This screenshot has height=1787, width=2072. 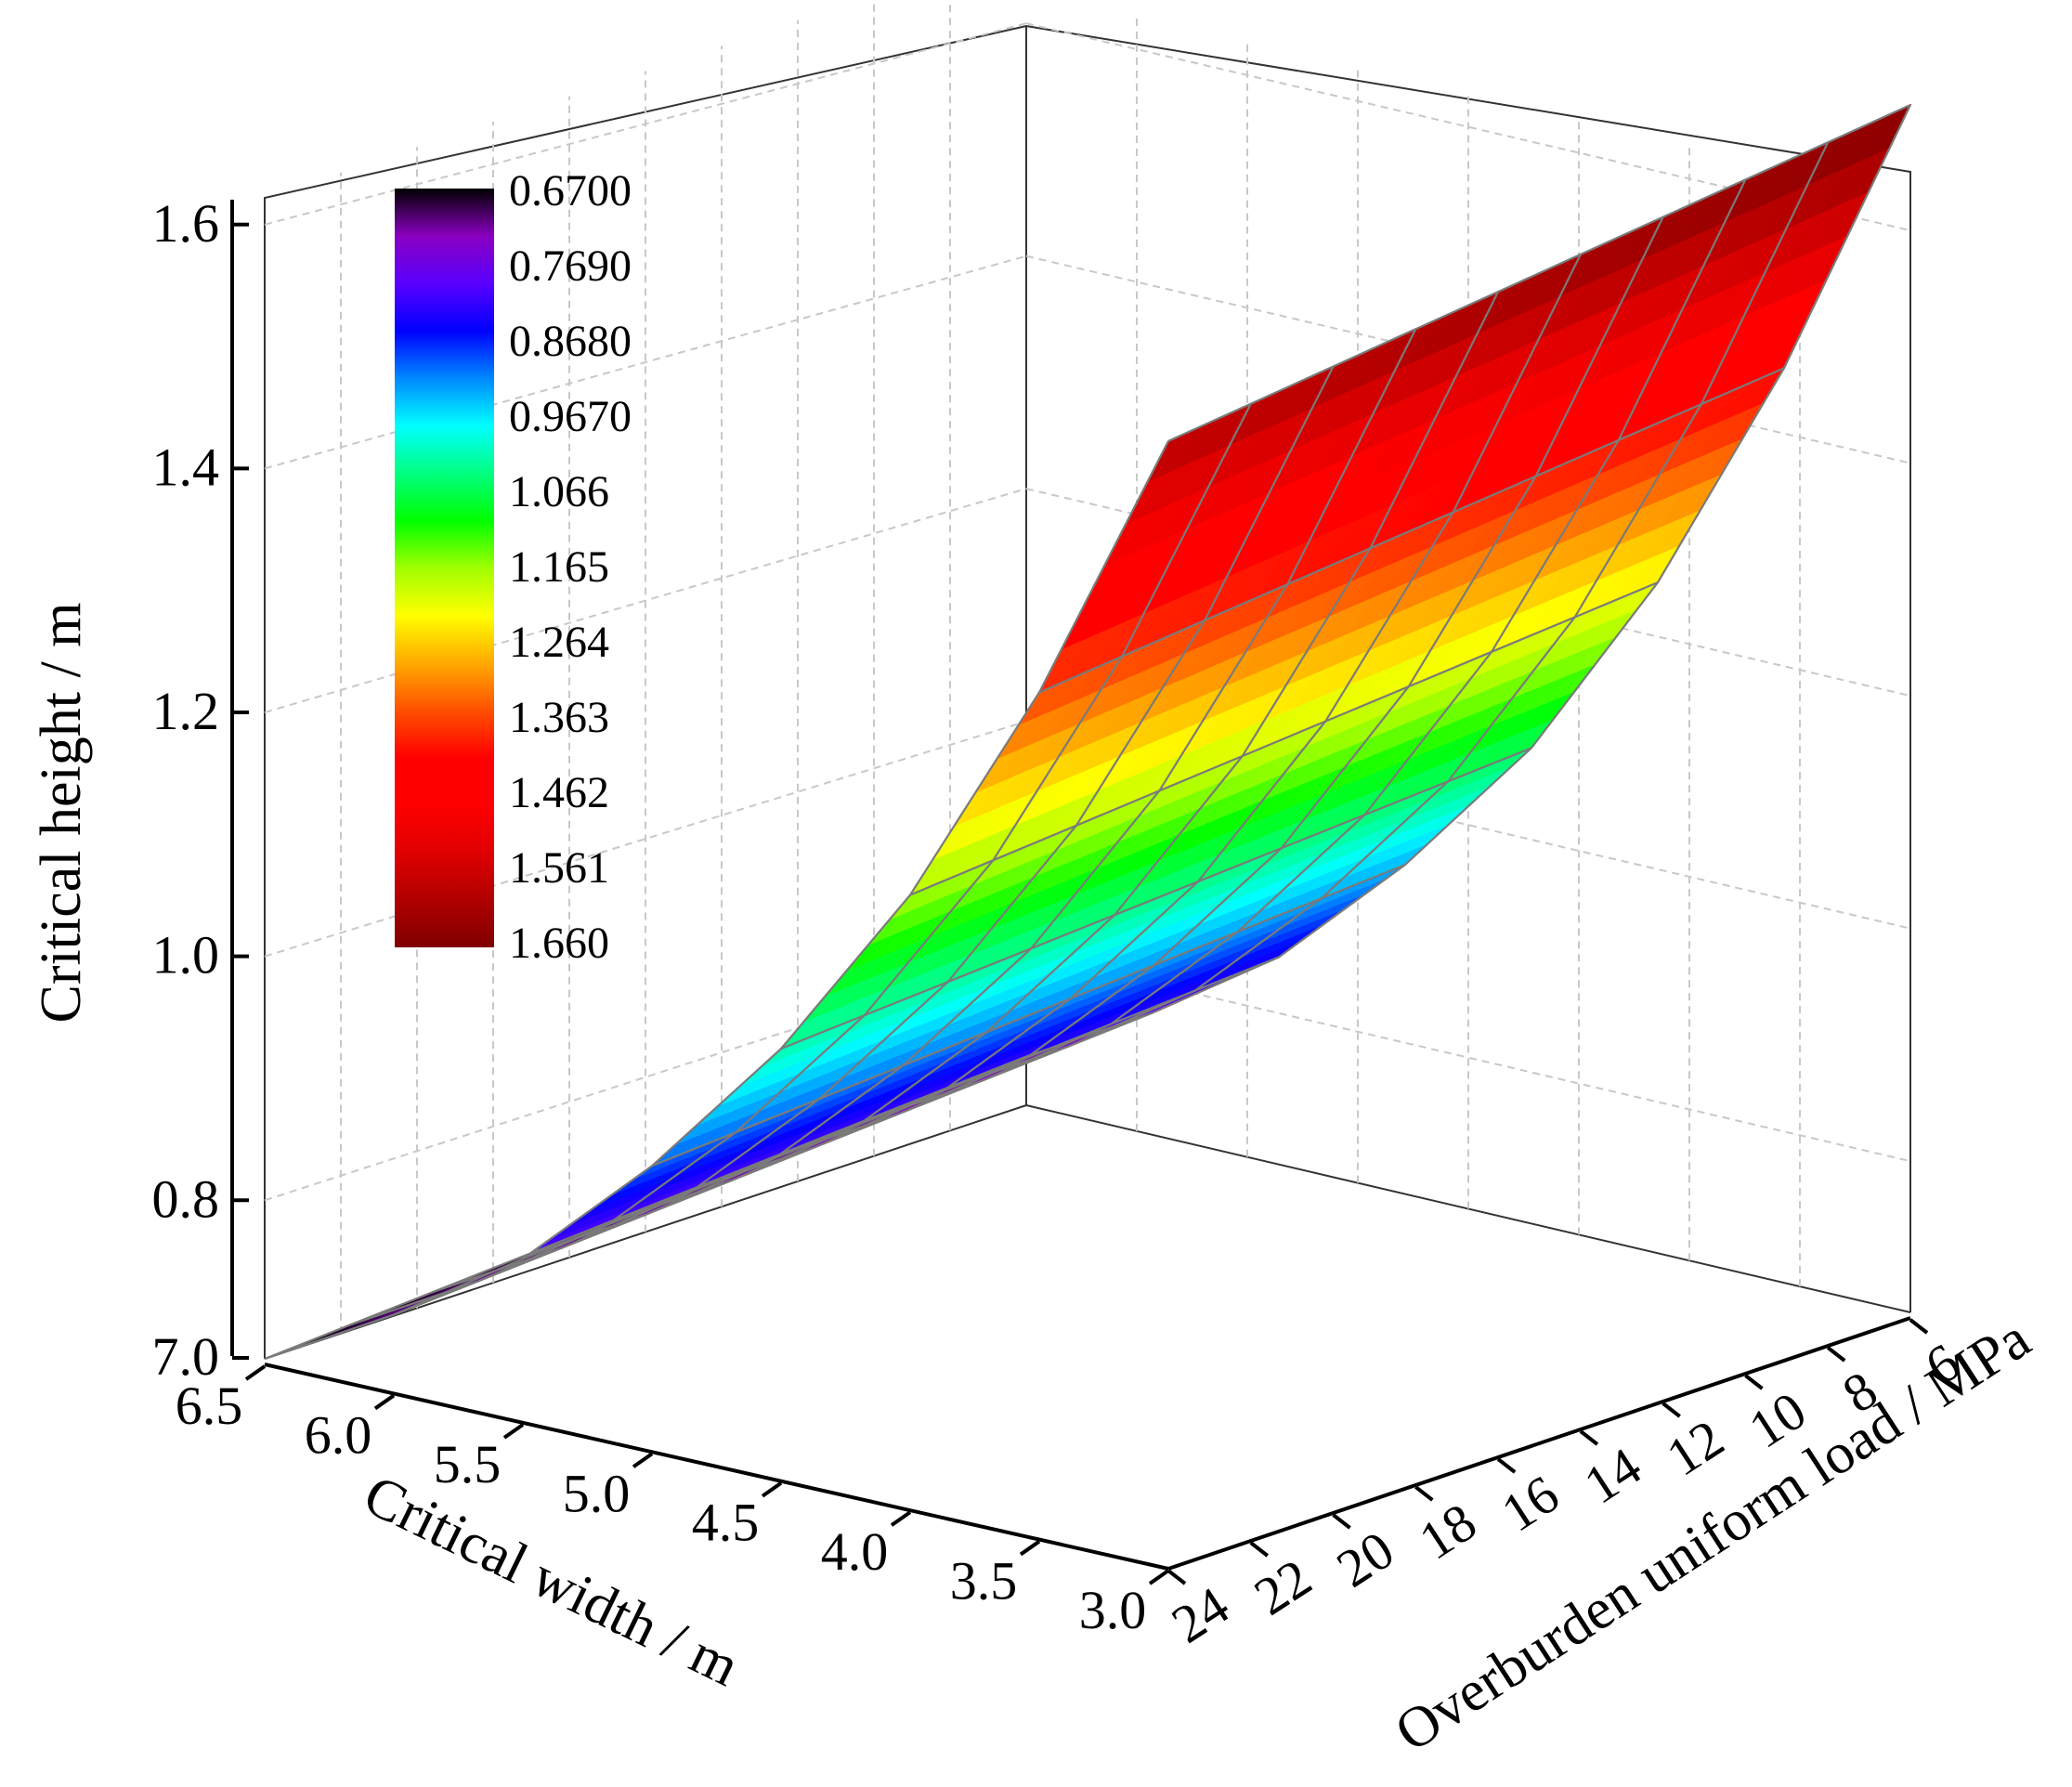 I want to click on z-axis-title: Critical height / m, so click(x=62, y=813).